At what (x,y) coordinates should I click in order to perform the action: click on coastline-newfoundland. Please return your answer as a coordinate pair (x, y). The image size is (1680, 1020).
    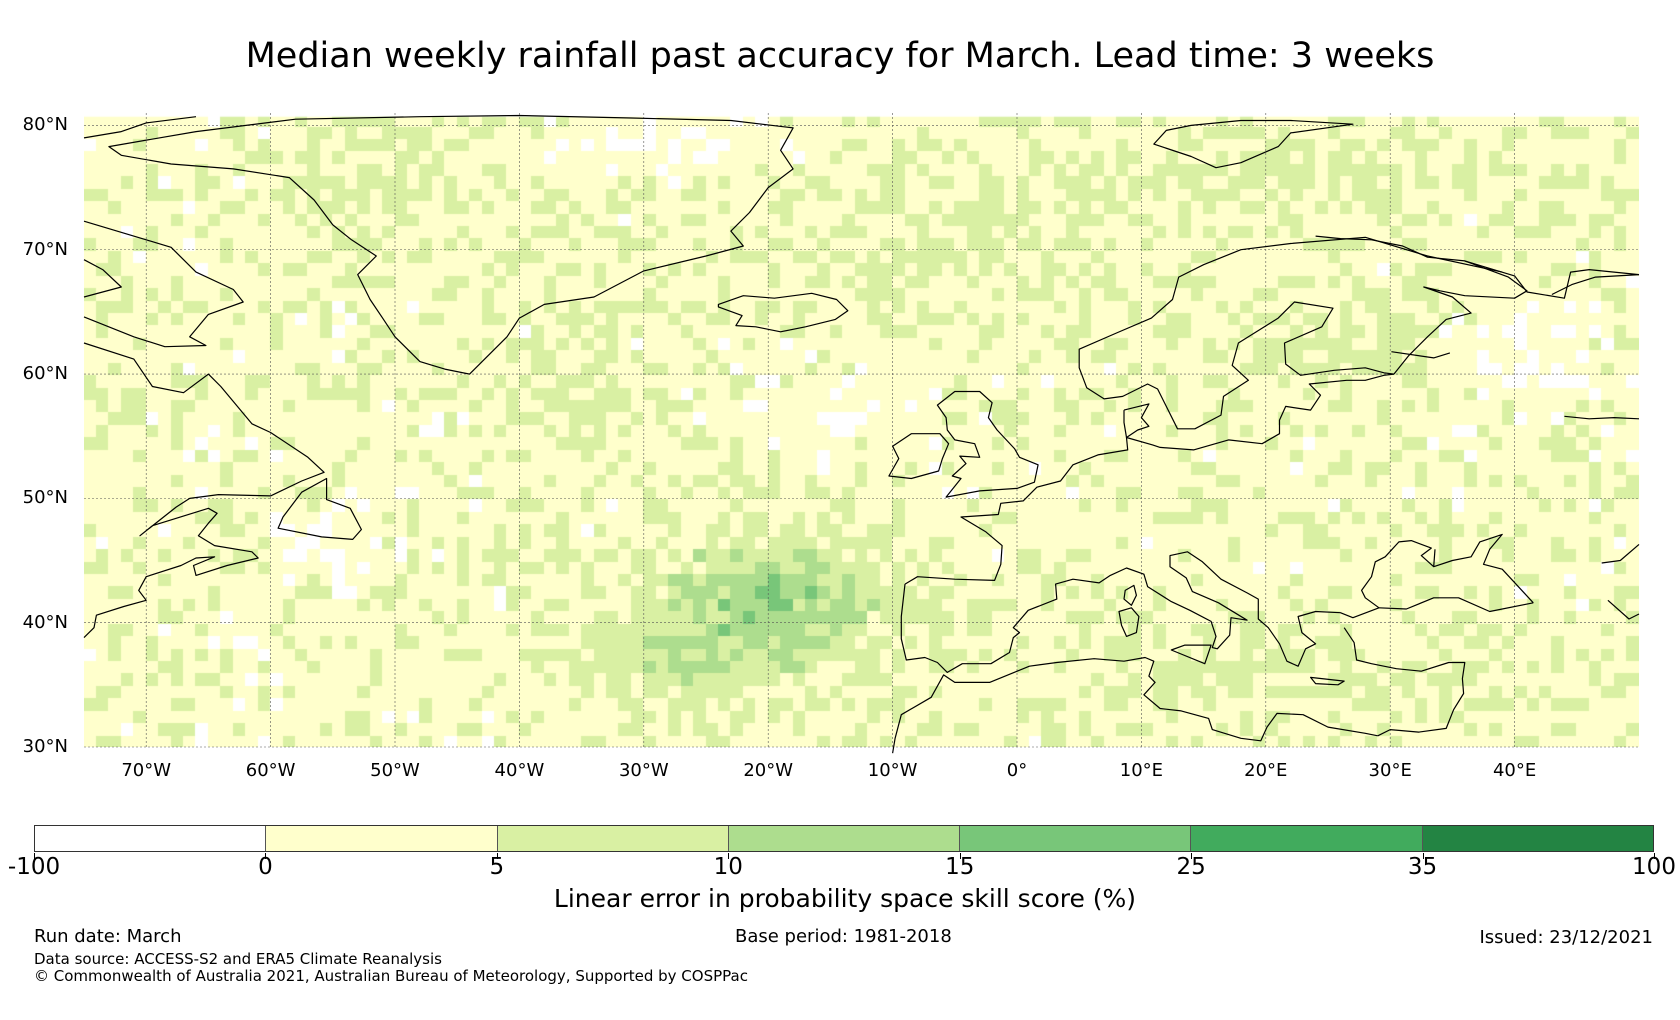
    Looking at the image, I should click on (319, 508).